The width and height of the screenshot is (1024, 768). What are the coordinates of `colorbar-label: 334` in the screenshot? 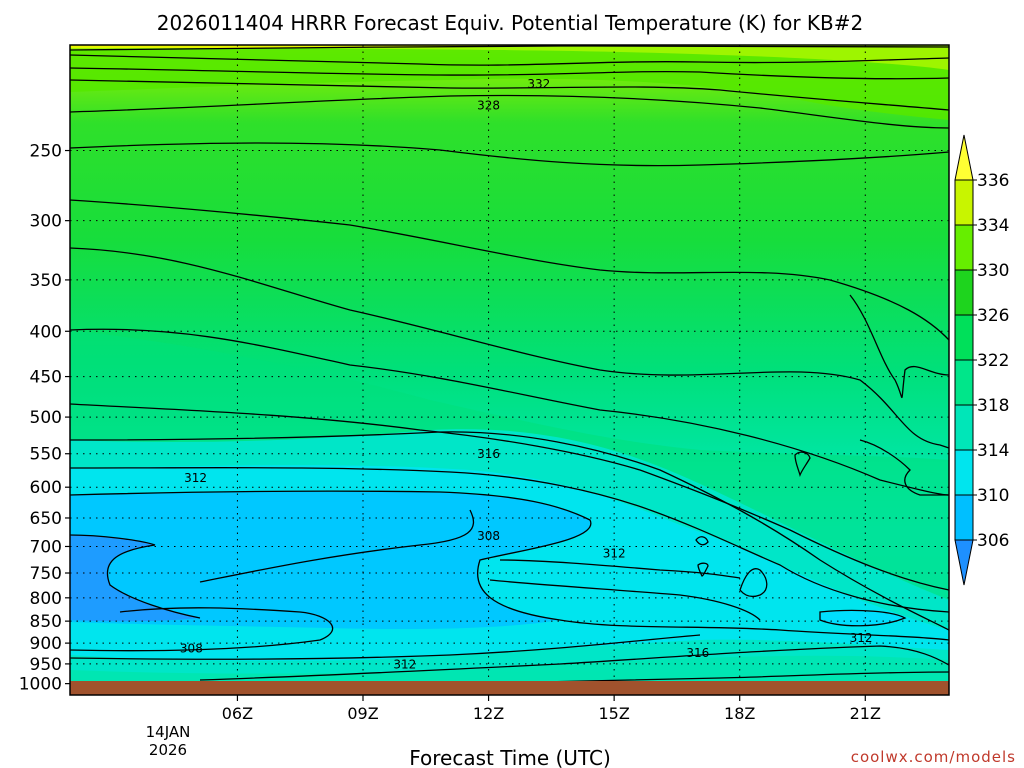 It's located at (993, 226).